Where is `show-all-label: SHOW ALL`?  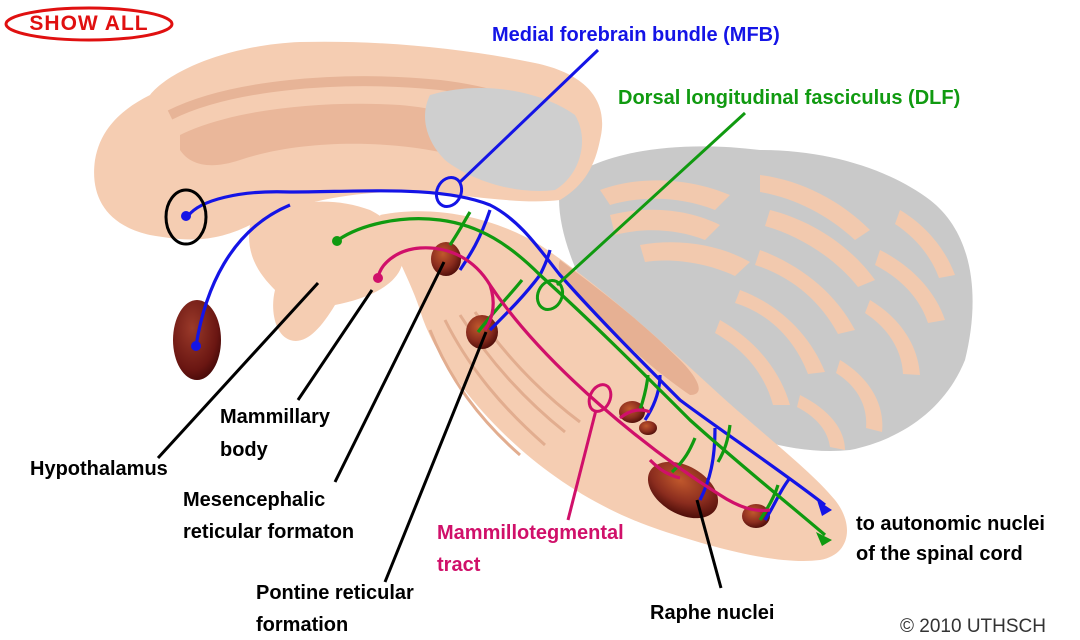 show-all-label: SHOW ALL is located at coordinates (89, 23).